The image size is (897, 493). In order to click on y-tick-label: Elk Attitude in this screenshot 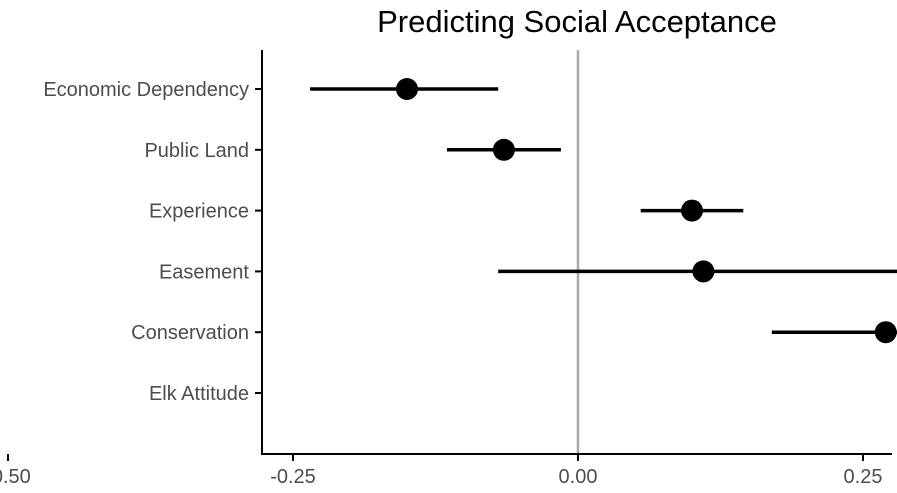, I will do `click(199, 394)`.